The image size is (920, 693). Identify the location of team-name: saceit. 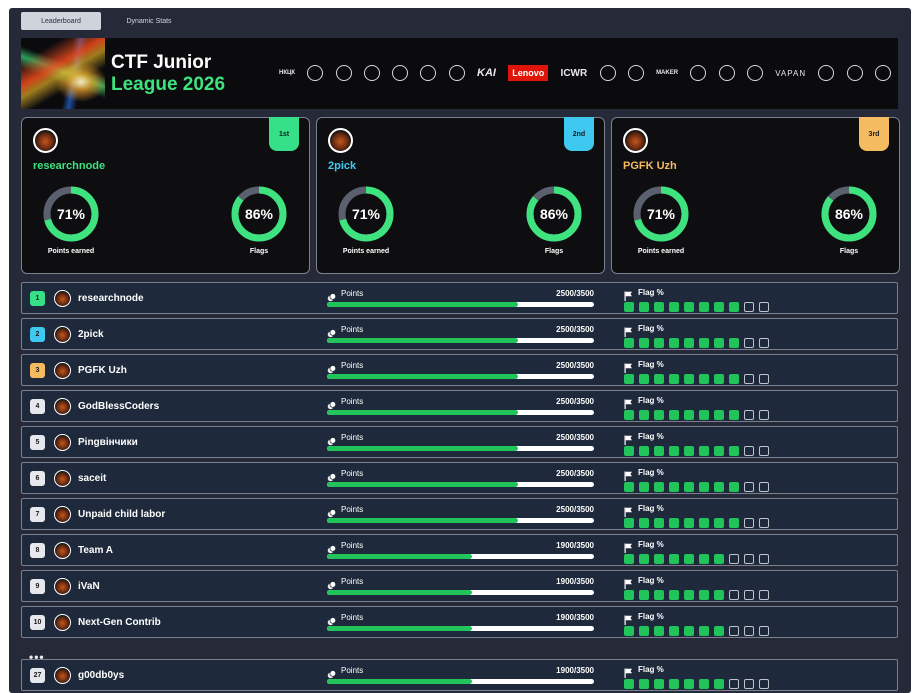
(92, 478).